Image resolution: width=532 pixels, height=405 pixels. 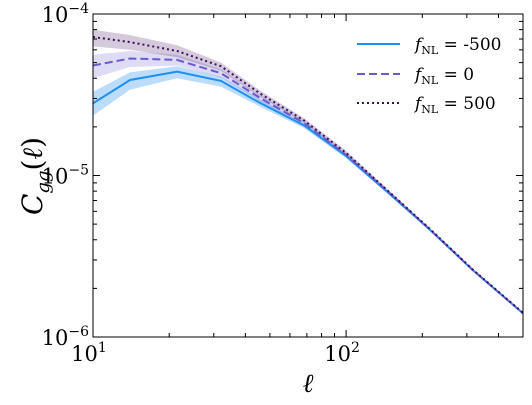 What do you see at coordinates (443, 76) in the screenshot?
I see `legend-label-2: fNL = 0` at bounding box center [443, 76].